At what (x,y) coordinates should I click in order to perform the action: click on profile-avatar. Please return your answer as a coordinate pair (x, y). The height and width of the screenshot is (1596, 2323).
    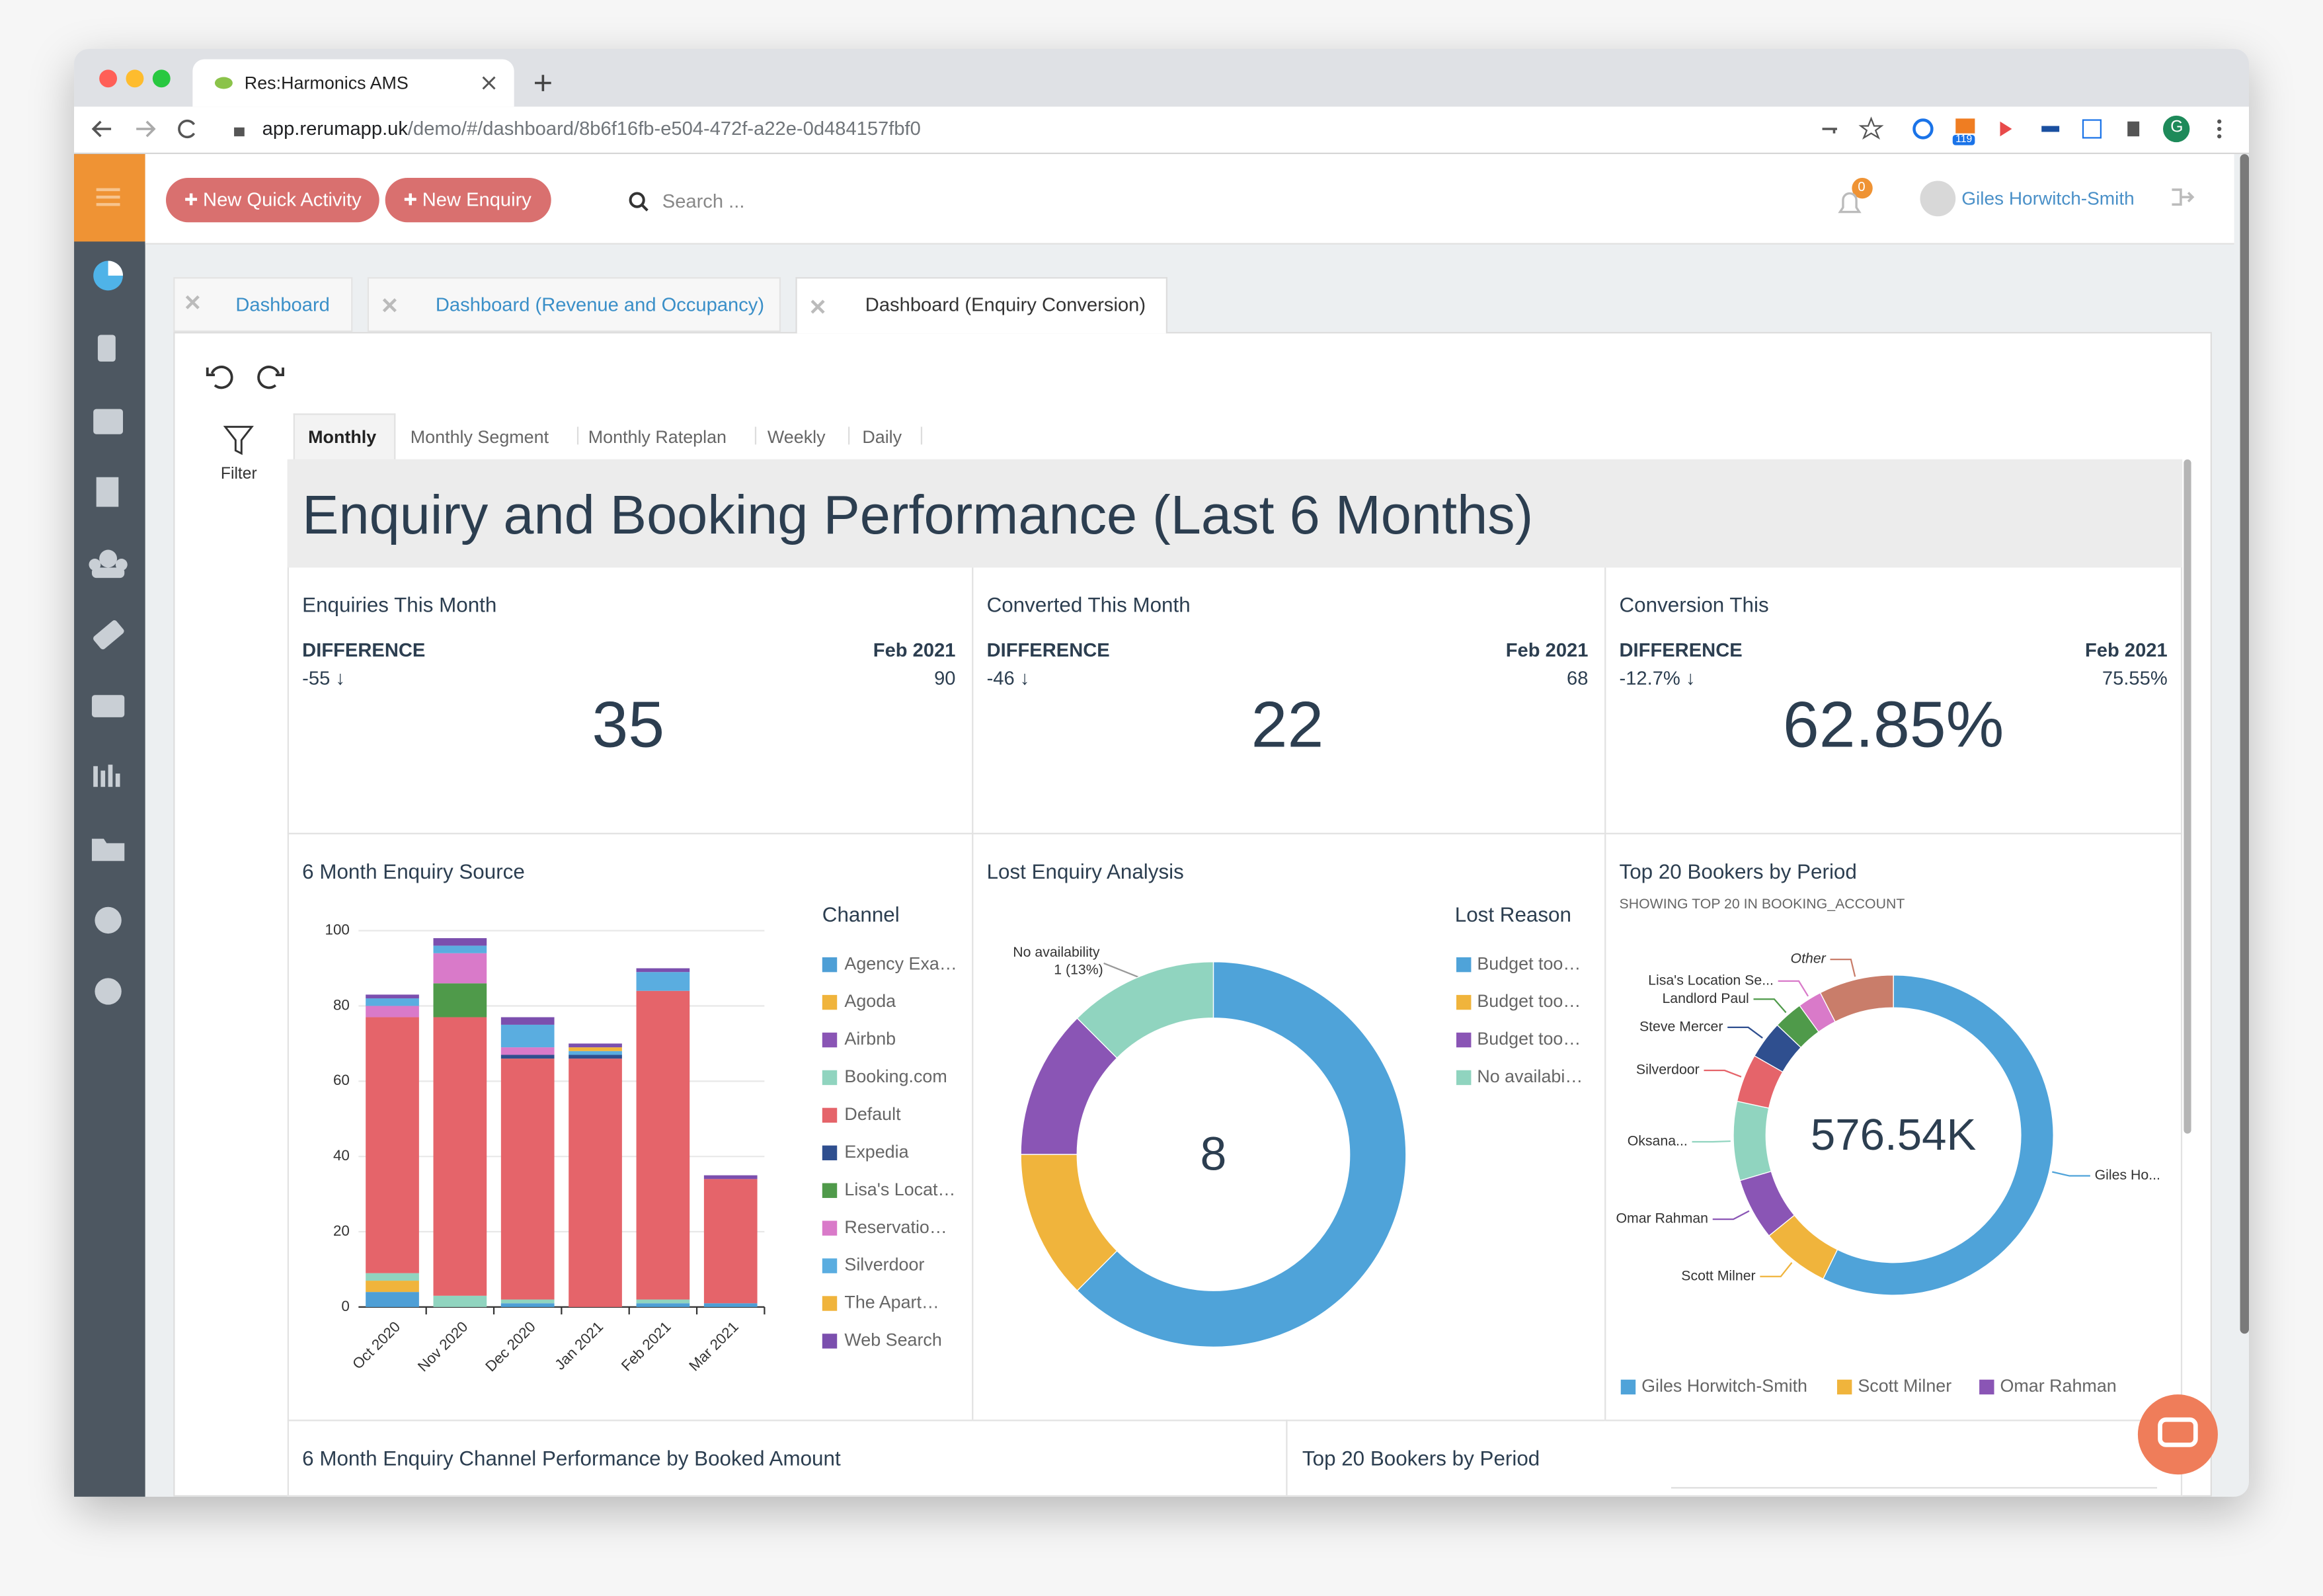
    Looking at the image, I should click on (2177, 129).